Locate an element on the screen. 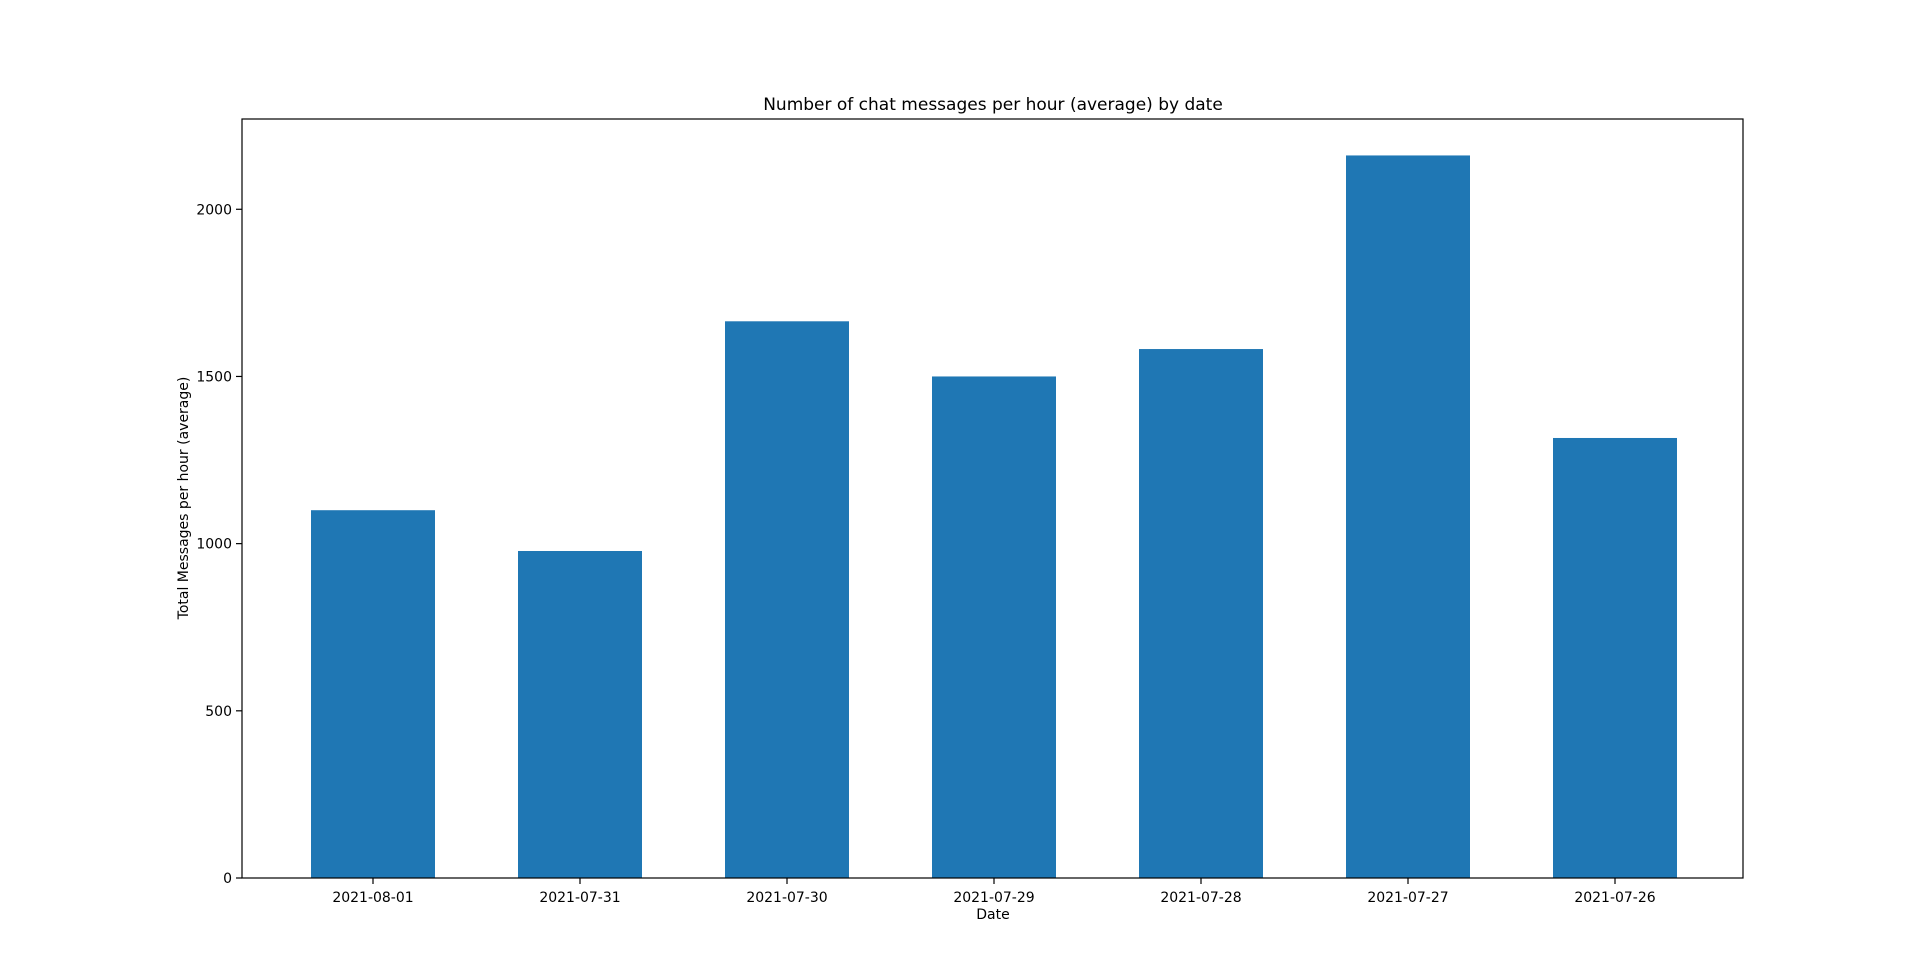  x-tick-label: 2021-07-30 is located at coordinates (786, 898).